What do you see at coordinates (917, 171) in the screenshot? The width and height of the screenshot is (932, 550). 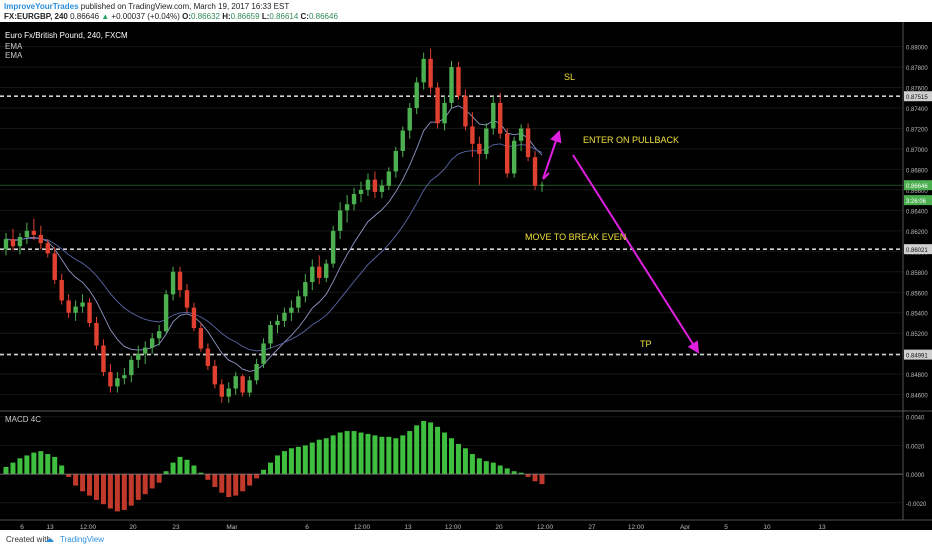 I see `price-tick-label: 0.86800` at bounding box center [917, 171].